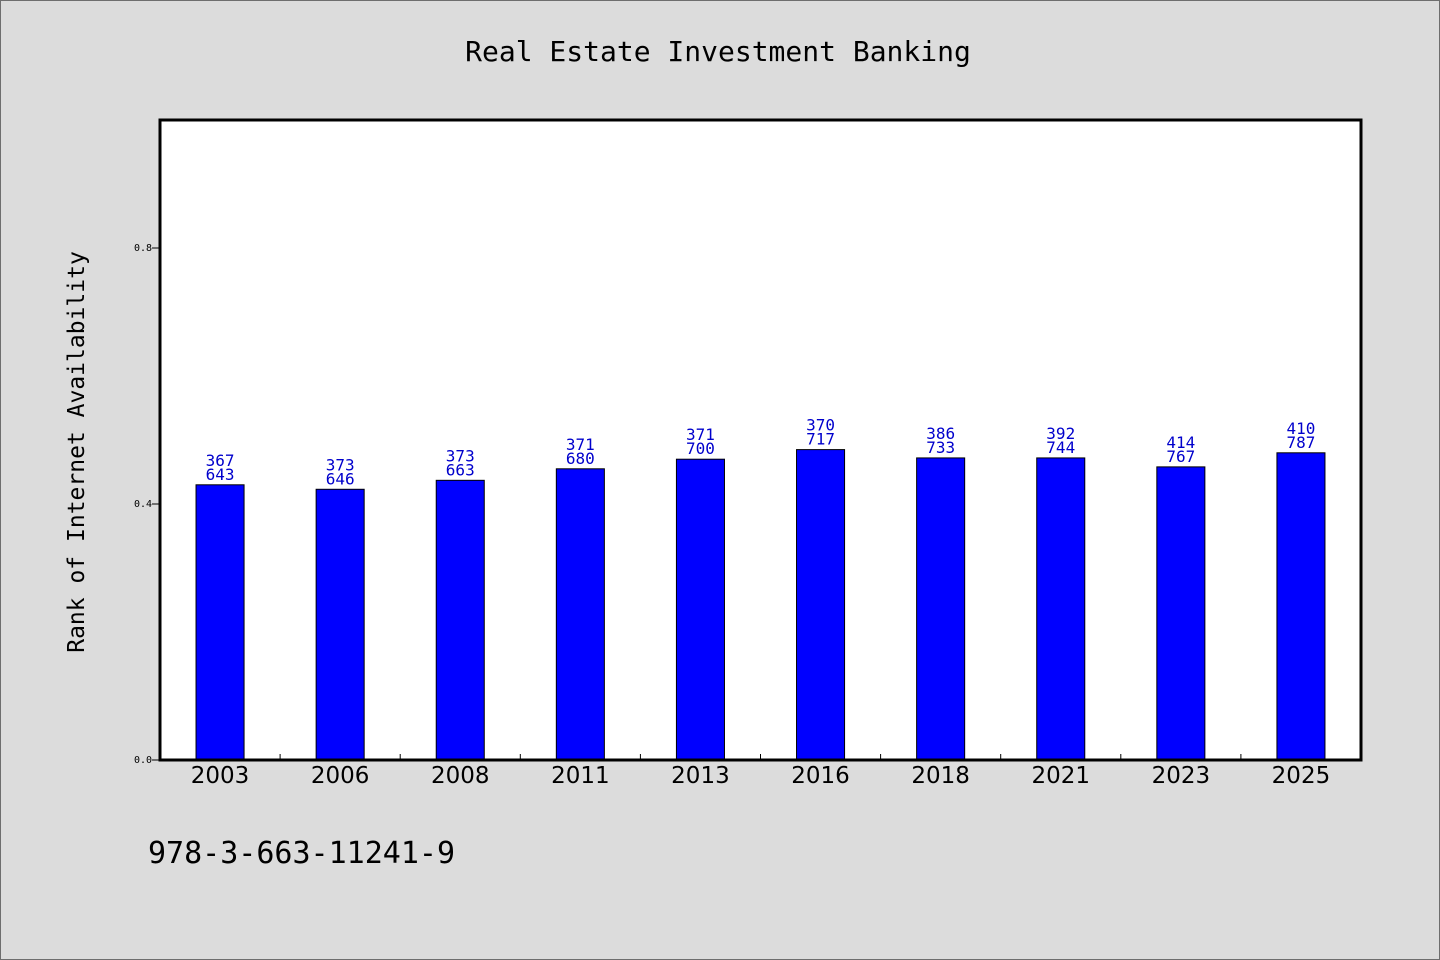  I want to click on isbn-footer: 978-3-663-11241-9, so click(301, 853).